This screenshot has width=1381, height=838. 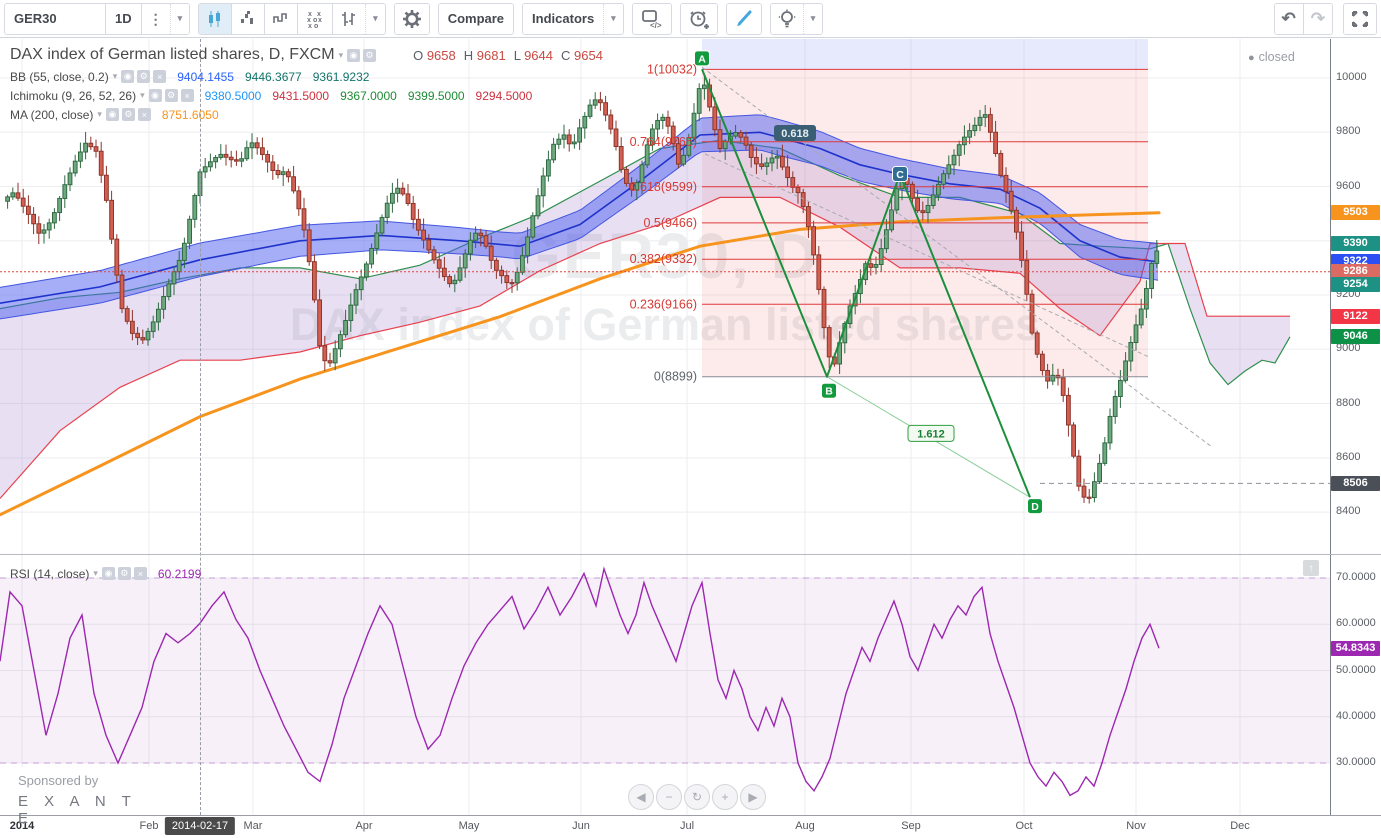 I want to click on pane-separator, so click(x=690, y=554).